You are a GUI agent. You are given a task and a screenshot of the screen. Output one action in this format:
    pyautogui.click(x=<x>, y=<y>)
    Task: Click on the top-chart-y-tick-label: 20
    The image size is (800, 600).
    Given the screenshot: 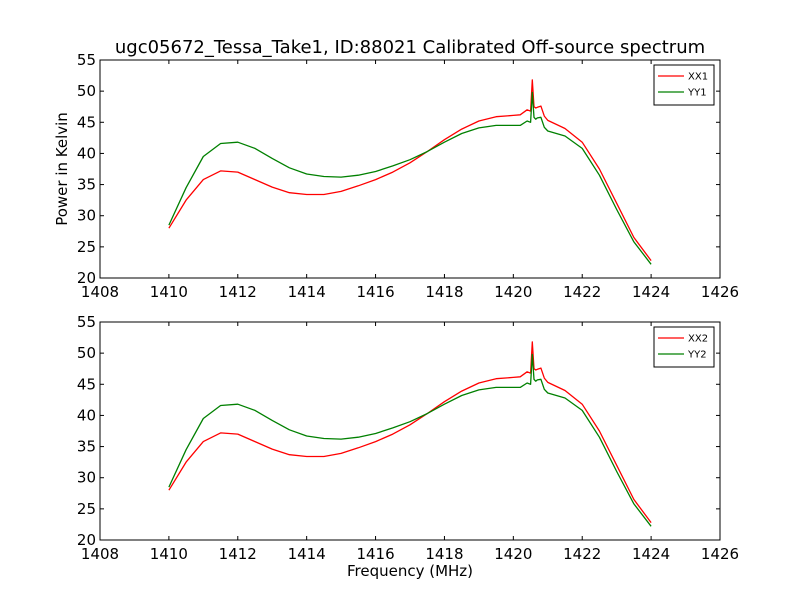 What is the action you would take?
    pyautogui.click(x=86, y=278)
    